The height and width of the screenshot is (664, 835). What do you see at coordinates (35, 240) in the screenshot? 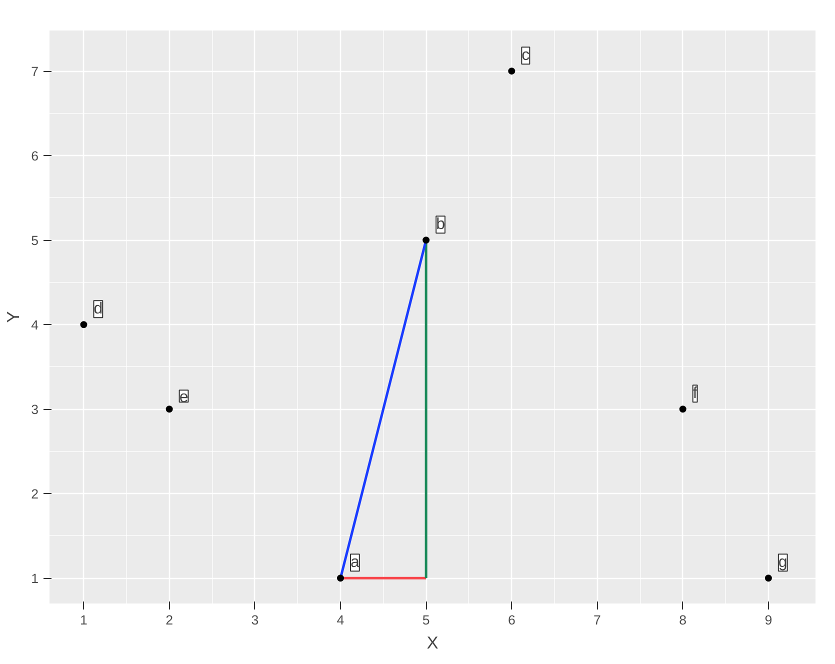
I see `y-tick-label: 5` at bounding box center [35, 240].